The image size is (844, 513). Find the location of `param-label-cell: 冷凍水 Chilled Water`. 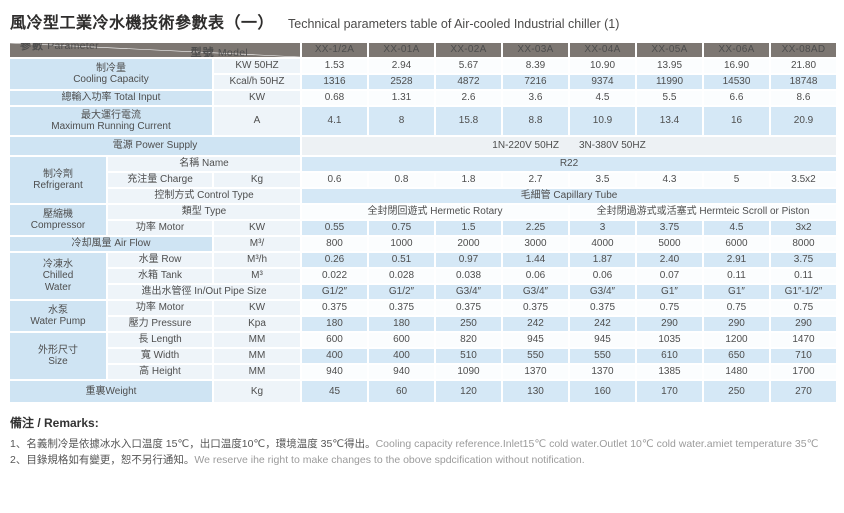

param-label-cell: 冷凍水 Chilled Water is located at coordinates (58, 276).